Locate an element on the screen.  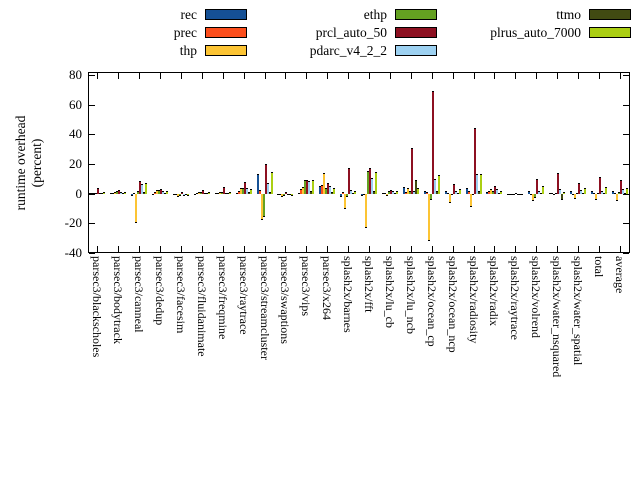
legend-swatch-ttmo is located at coordinates (610, 14).